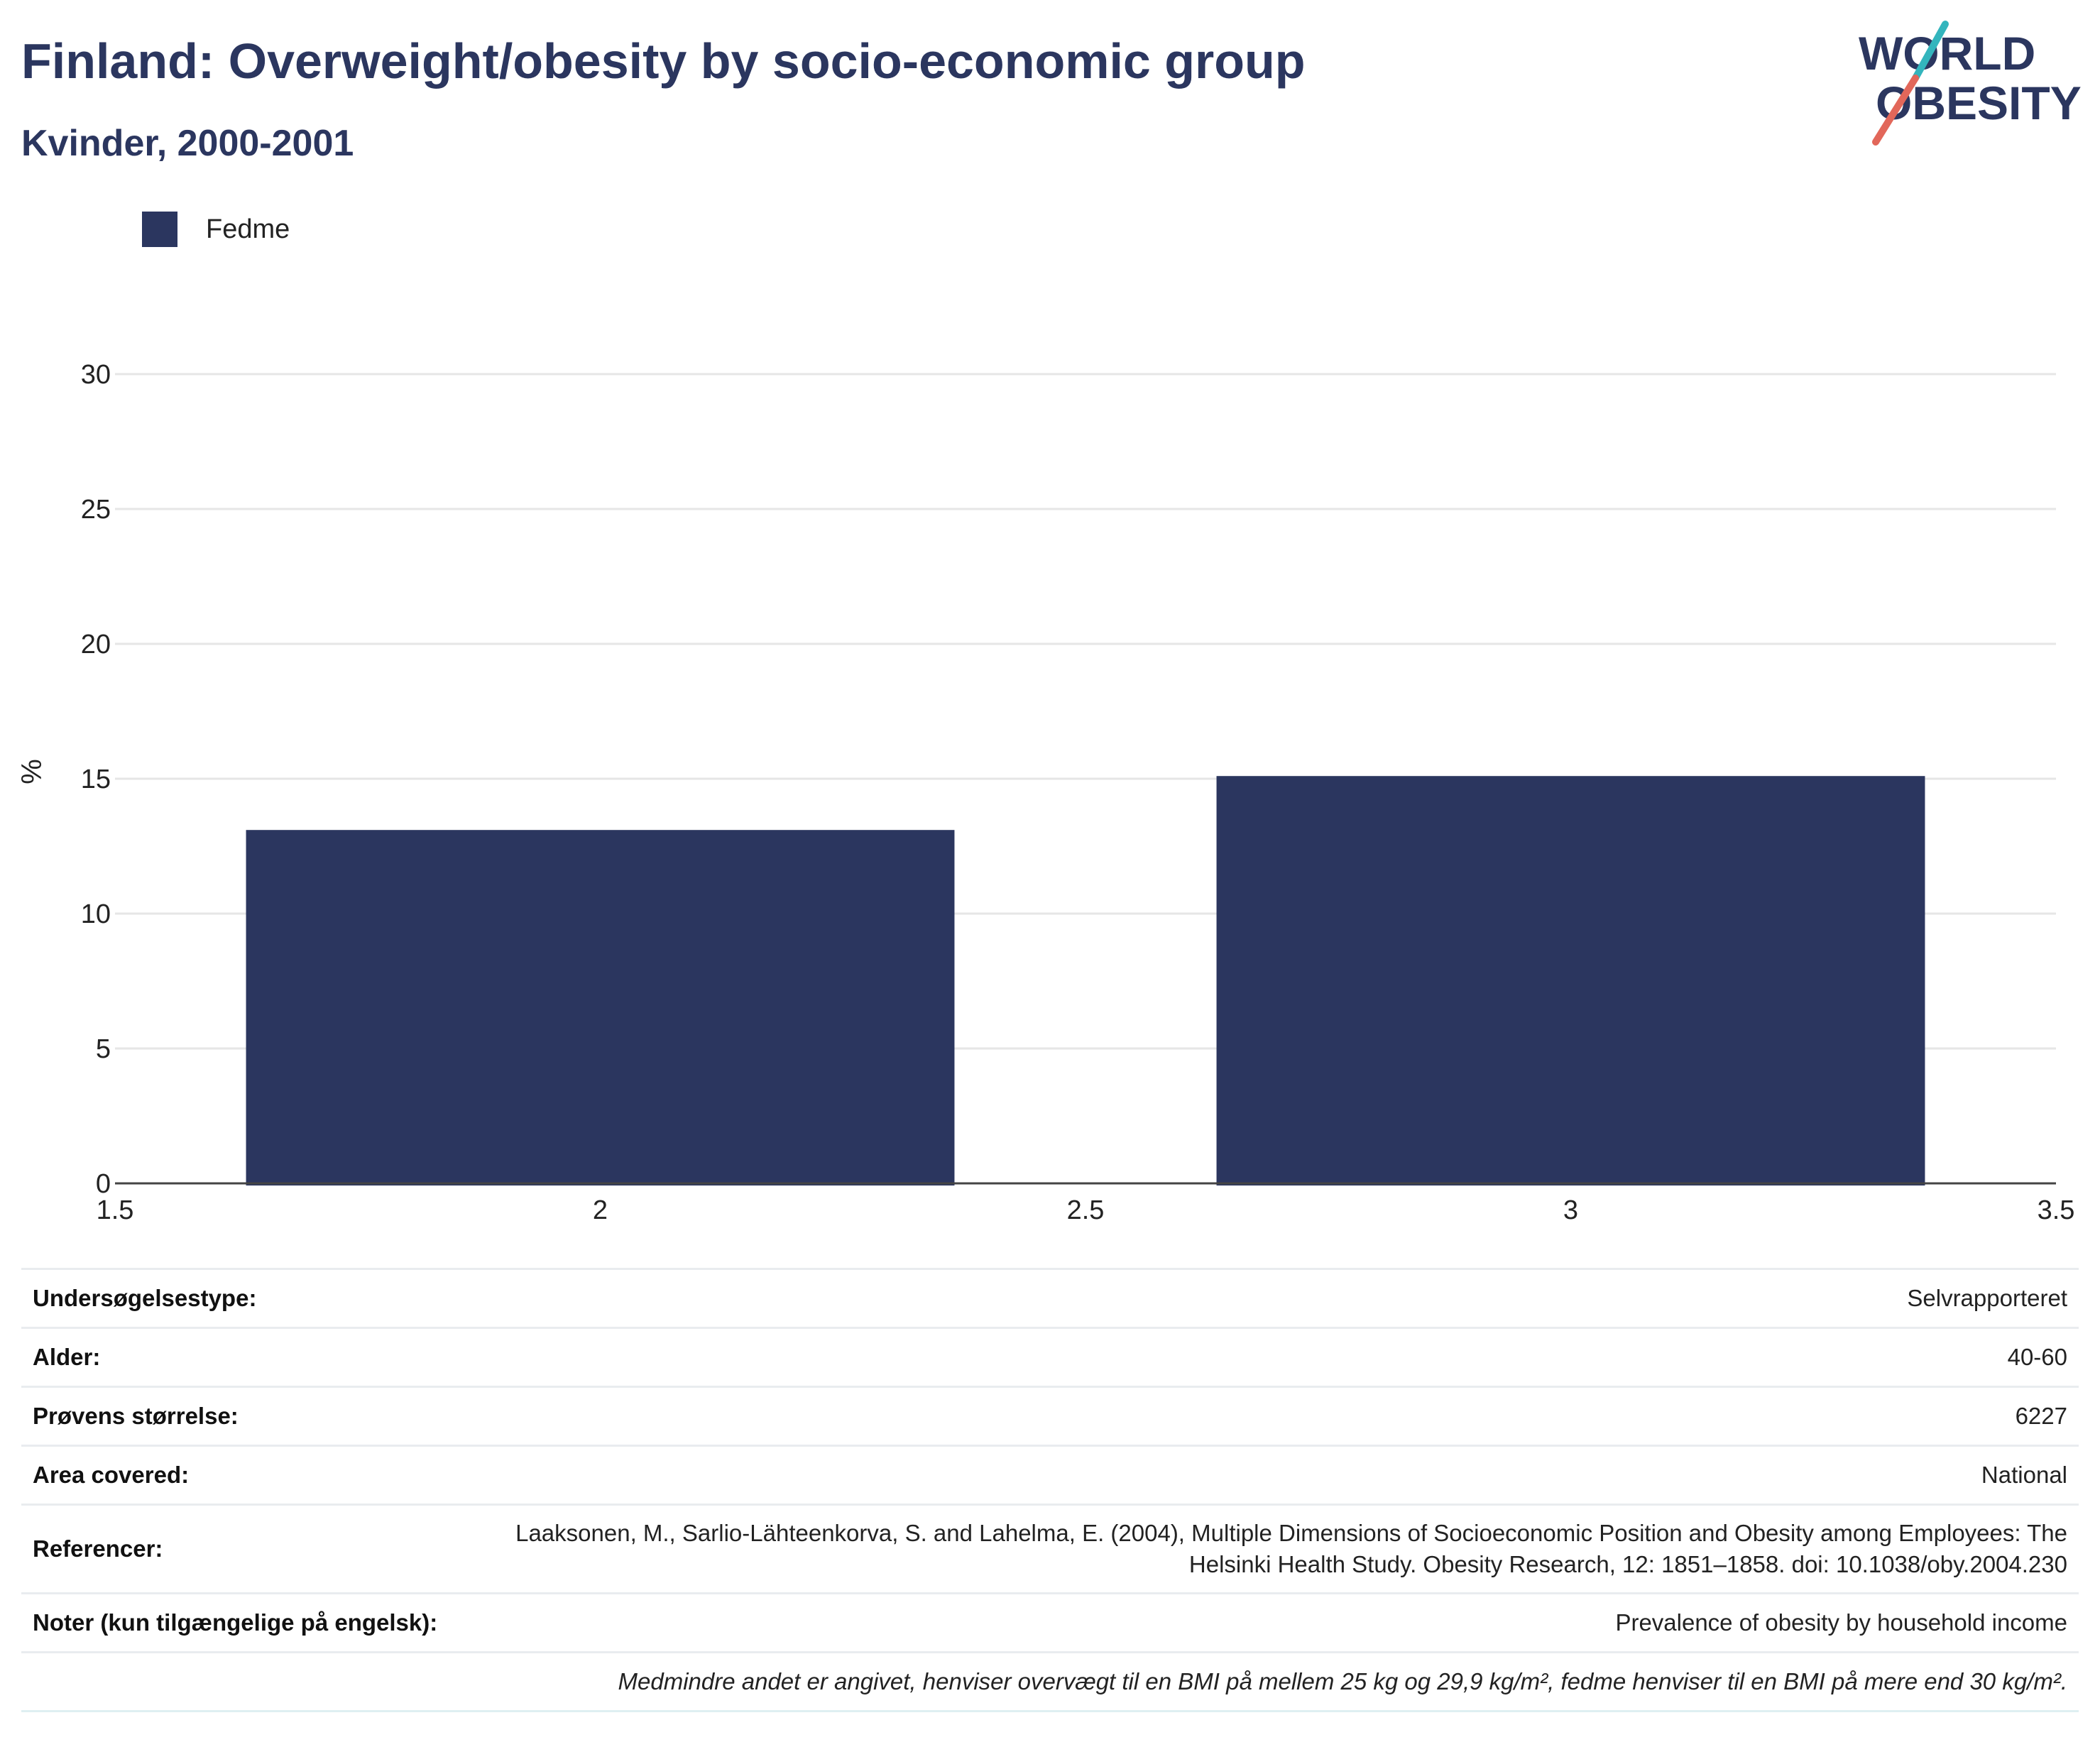  Describe the element at coordinates (96, 914) in the screenshot. I see `y-tick-label: 10` at that location.